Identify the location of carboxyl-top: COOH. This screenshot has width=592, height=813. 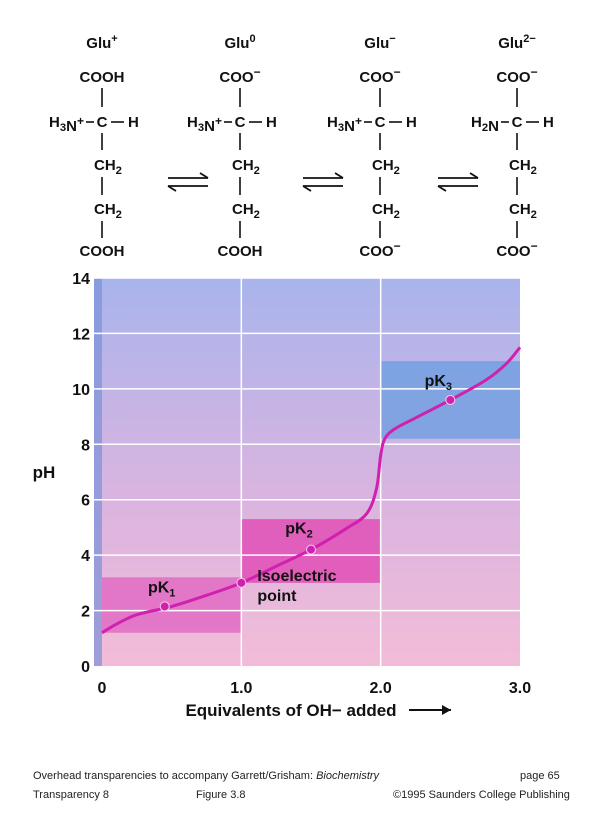
(102, 77).